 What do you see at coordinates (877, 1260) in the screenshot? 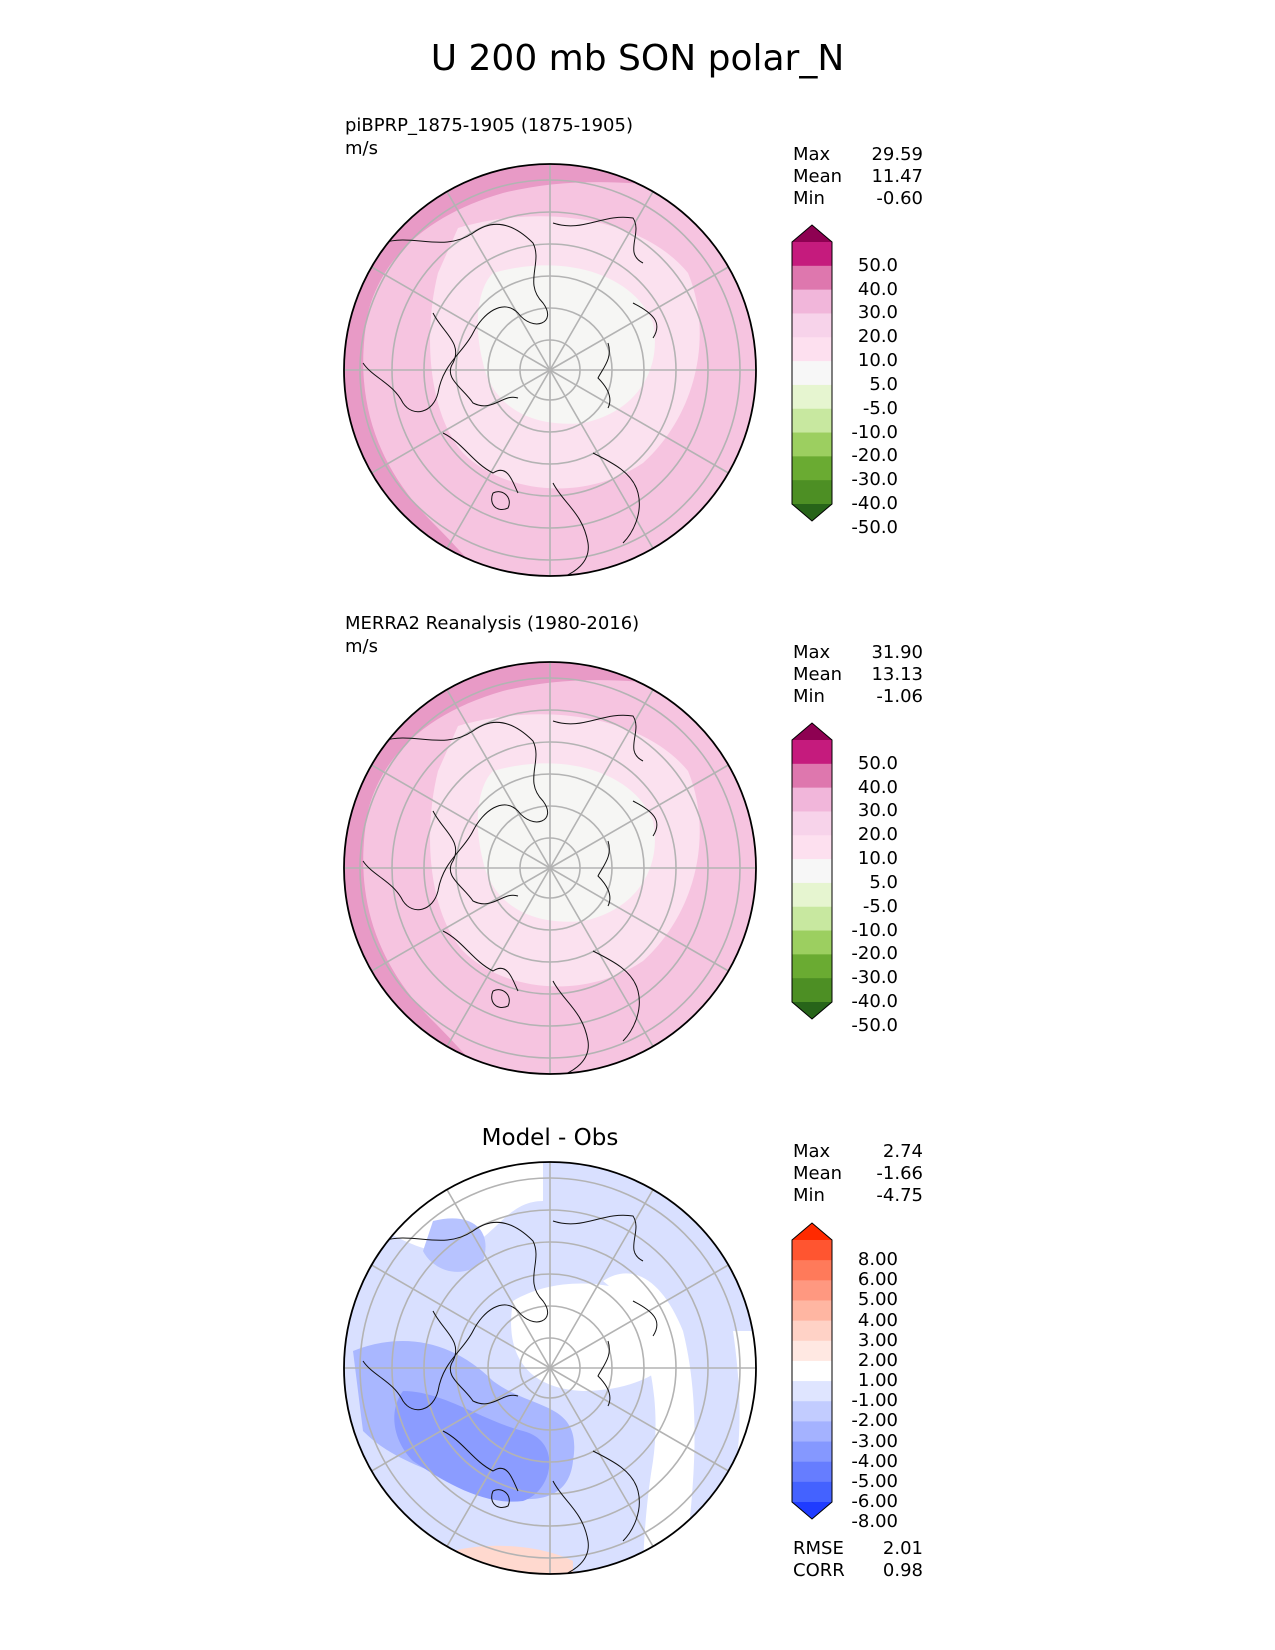
I see `colorbar-tick-label: 8.00` at bounding box center [877, 1260].